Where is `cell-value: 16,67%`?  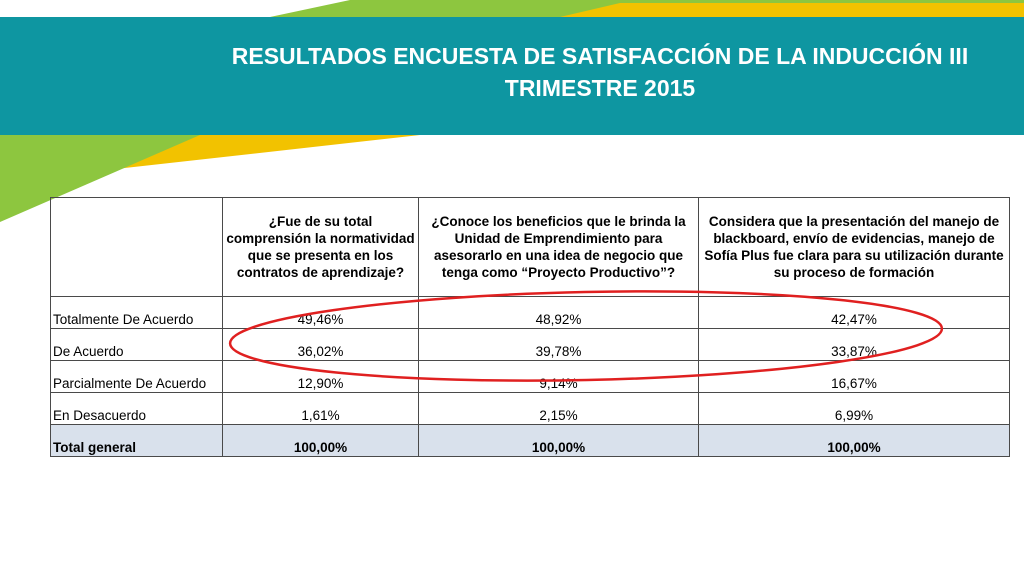 cell-value: 16,67% is located at coordinates (854, 376).